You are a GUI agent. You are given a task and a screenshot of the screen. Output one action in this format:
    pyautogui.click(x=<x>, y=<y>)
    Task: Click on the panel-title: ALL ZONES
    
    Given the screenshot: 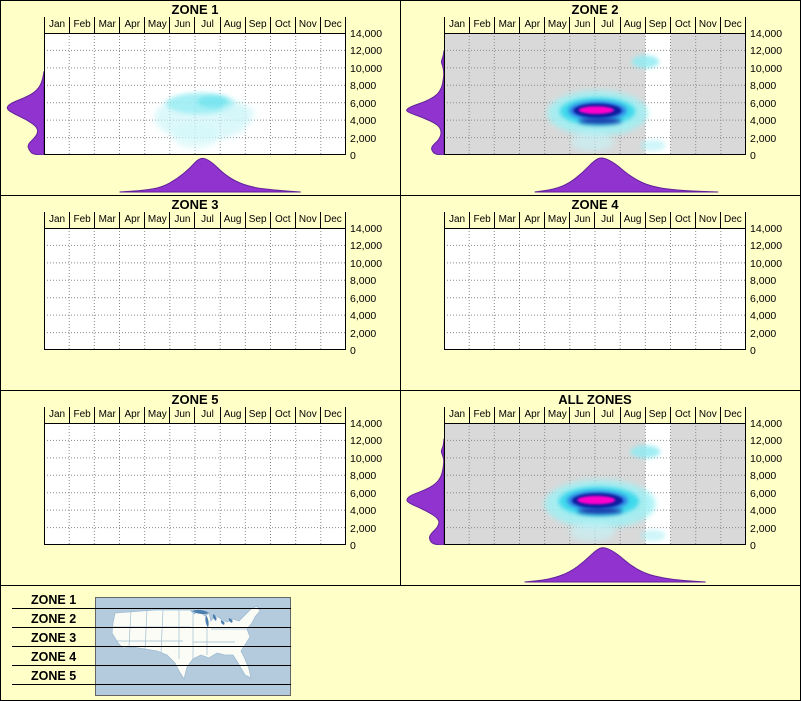 What is the action you would take?
    pyautogui.click(x=595, y=399)
    